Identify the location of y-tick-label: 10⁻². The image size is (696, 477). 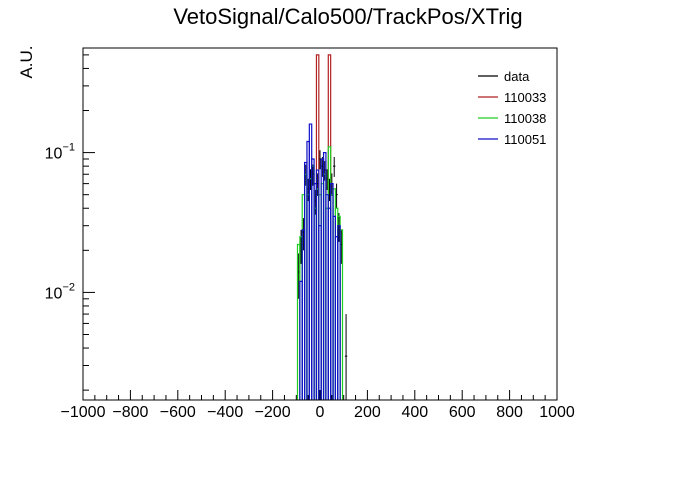
(60, 291).